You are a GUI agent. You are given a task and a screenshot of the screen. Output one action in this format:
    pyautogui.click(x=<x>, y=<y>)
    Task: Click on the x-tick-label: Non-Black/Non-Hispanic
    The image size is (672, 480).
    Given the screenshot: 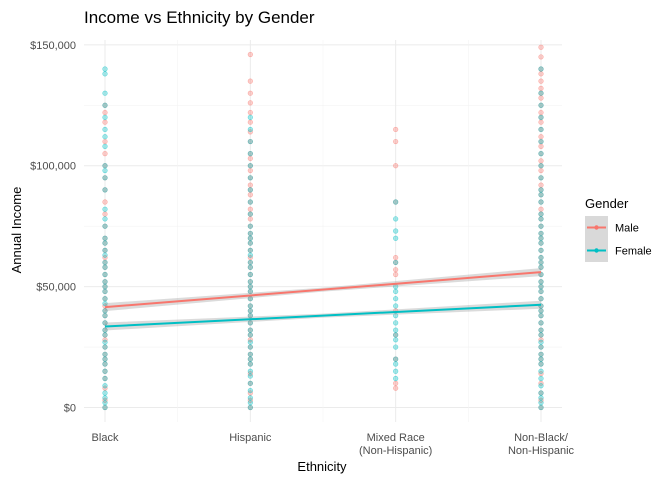 What is the action you would take?
    pyautogui.click(x=541, y=444)
    